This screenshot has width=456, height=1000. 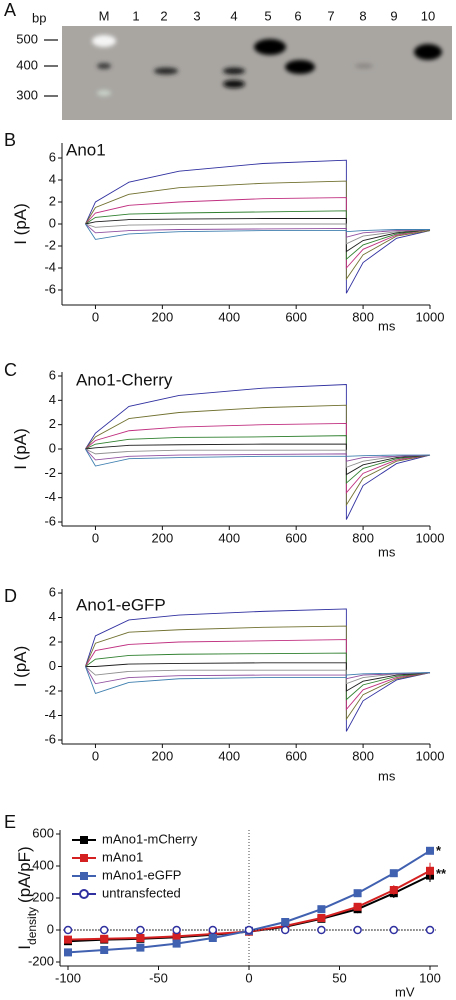 I want to click on y-tick-label: -200, so click(x=41, y=960).